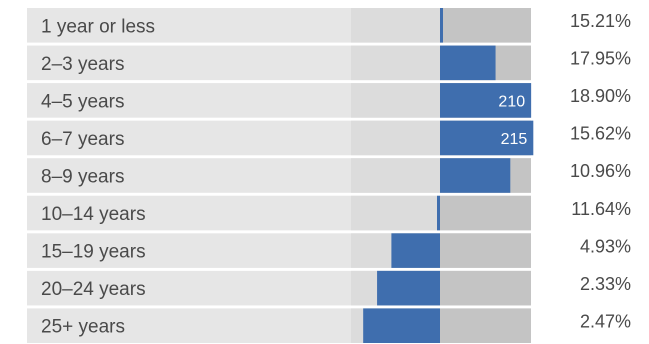 The image size is (649, 344). What do you see at coordinates (93, 214) in the screenshot?
I see `category-label: 10–14 years` at bounding box center [93, 214].